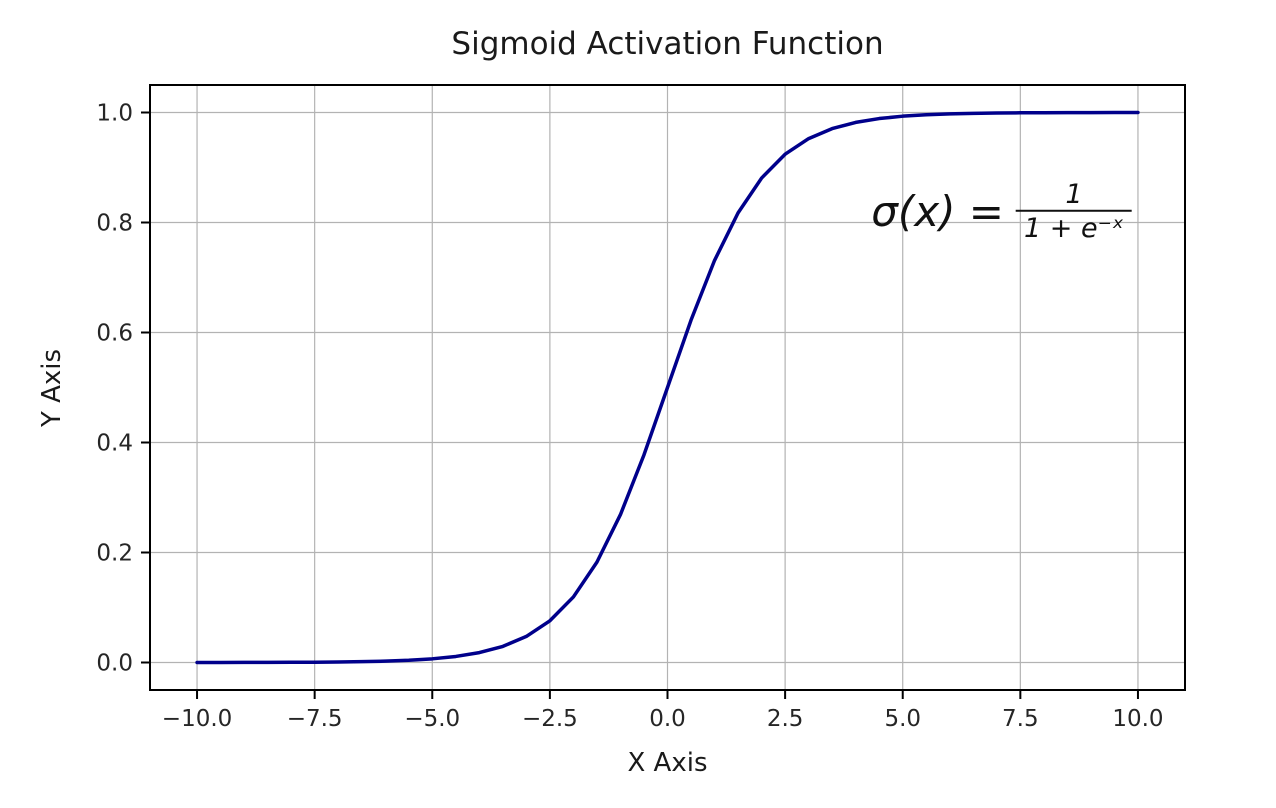  I want to click on x-tick-label: −10.0, so click(197, 719).